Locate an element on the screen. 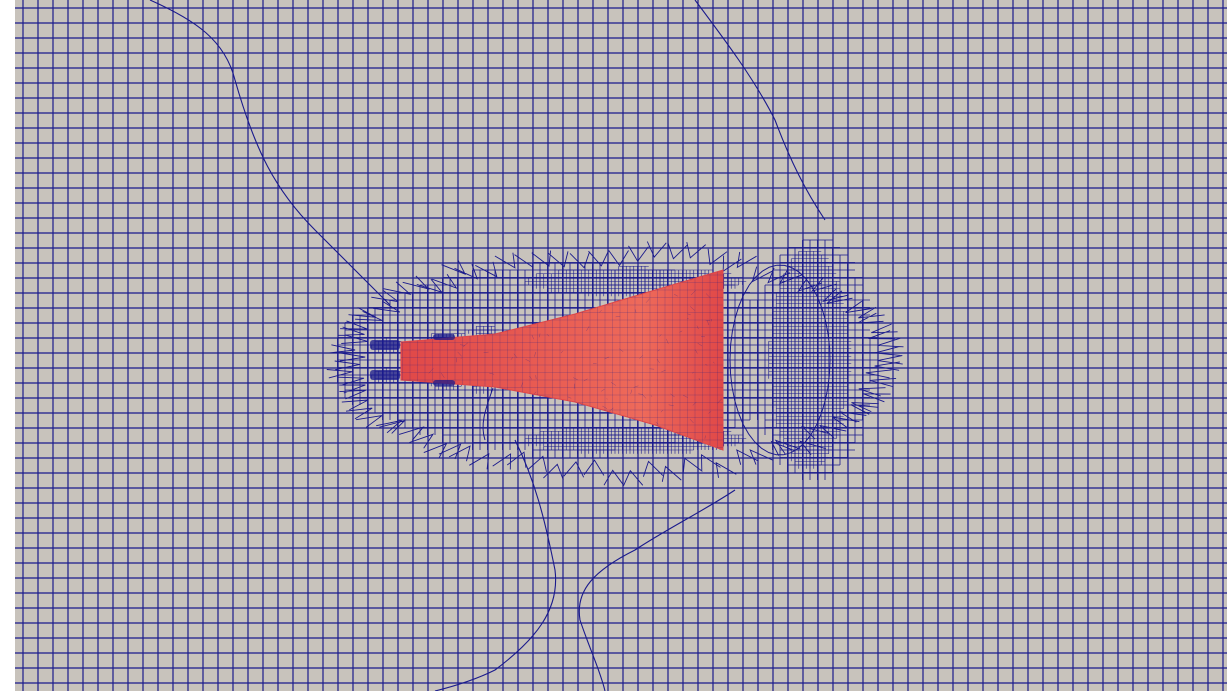 Image resolution: width=1227 pixels, height=691 pixels. inlet-blocks is located at coordinates (412, 360).